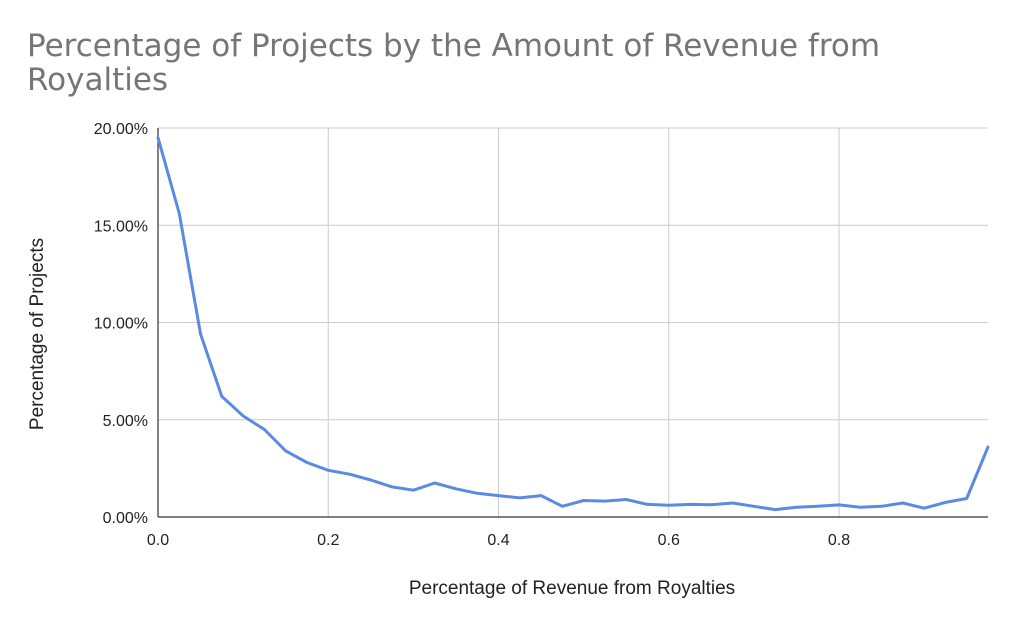 The image size is (1020, 628). I want to click on y-tick-label-3: 15.00%, so click(121, 226).